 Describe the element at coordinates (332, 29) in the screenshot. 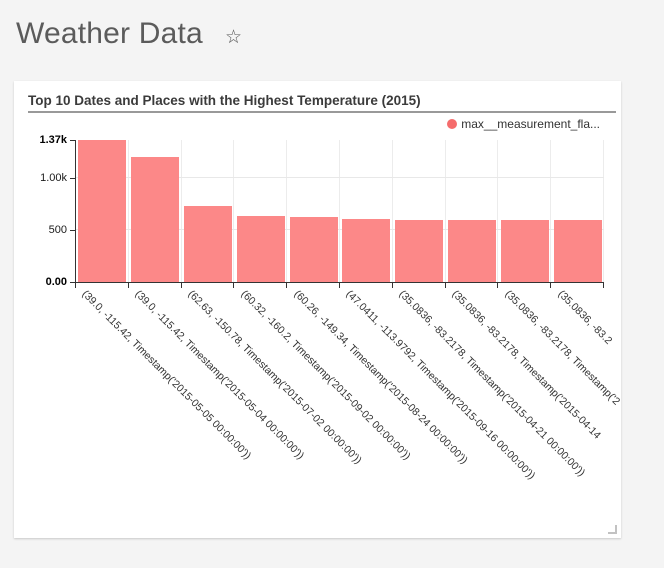

I see `dashboard-header: Weather Data ☆` at that location.